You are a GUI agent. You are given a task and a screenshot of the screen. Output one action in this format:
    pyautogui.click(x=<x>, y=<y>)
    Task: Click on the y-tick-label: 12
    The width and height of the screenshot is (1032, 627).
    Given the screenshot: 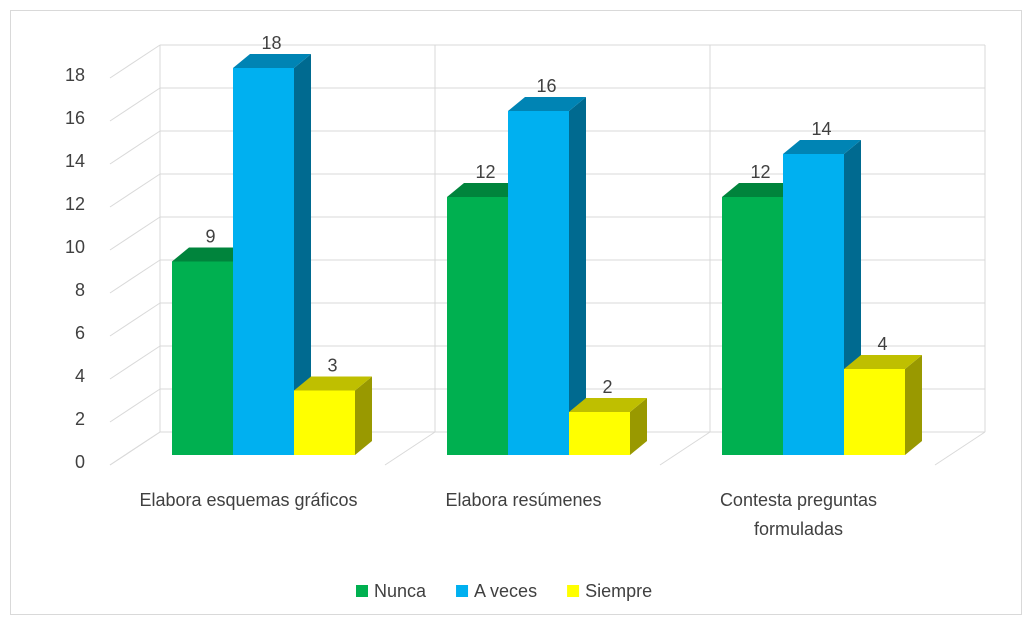 What is the action you would take?
    pyautogui.click(x=75, y=204)
    